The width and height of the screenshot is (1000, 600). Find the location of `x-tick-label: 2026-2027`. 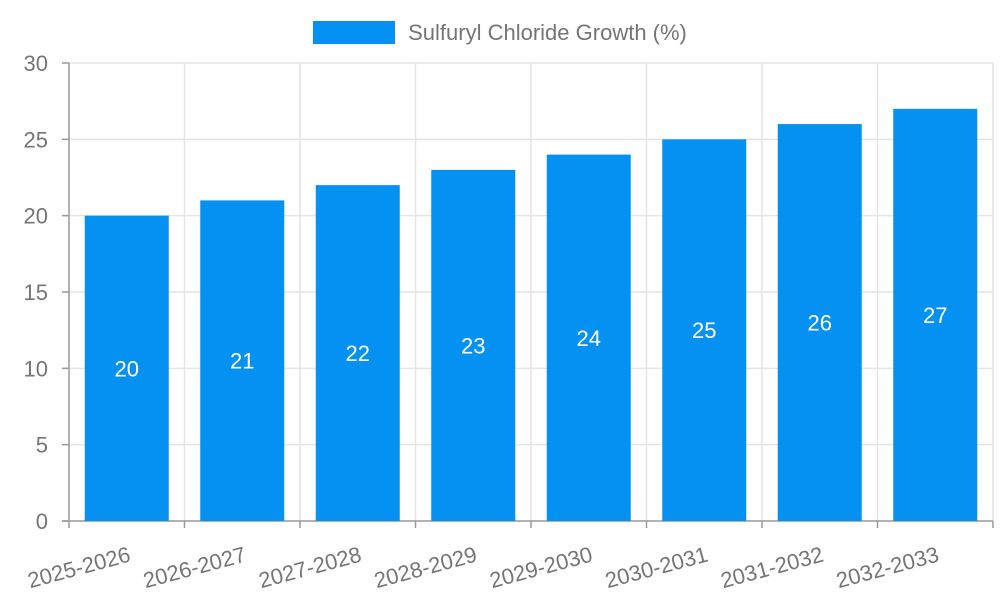

x-tick-label: 2026-2027 is located at coordinates (194, 567).